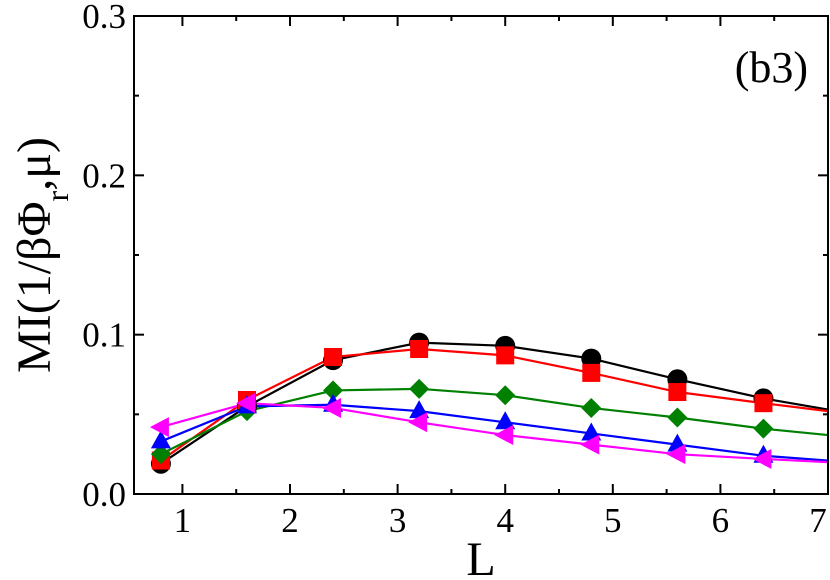 Image resolution: width=830 pixels, height=580 pixels. Describe the element at coordinates (505, 520) in the screenshot. I see `x-tick-label: 4` at that location.